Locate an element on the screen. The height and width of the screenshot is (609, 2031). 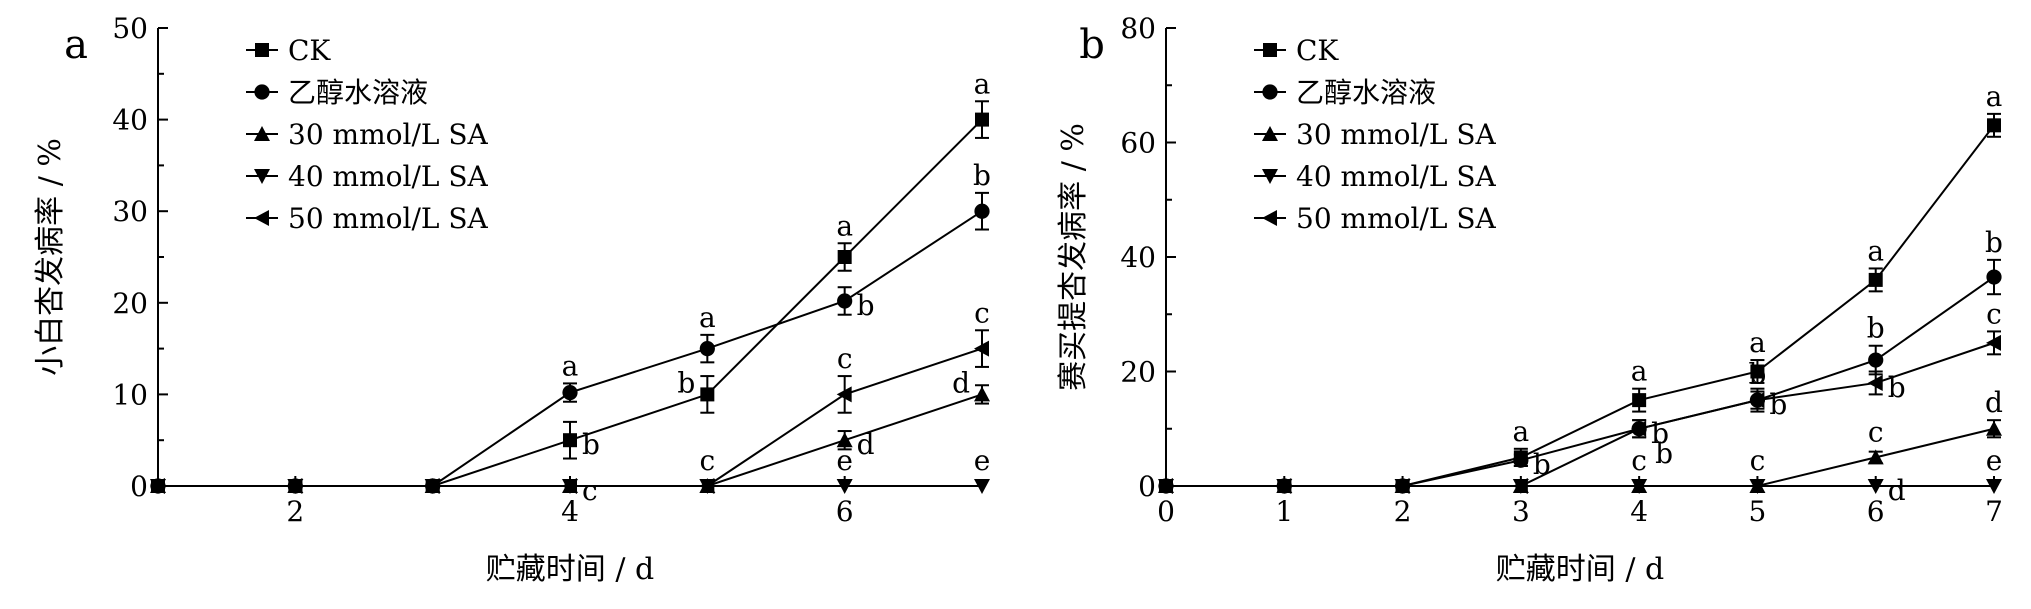
y-tick-label: 60 is located at coordinates (1138, 143).